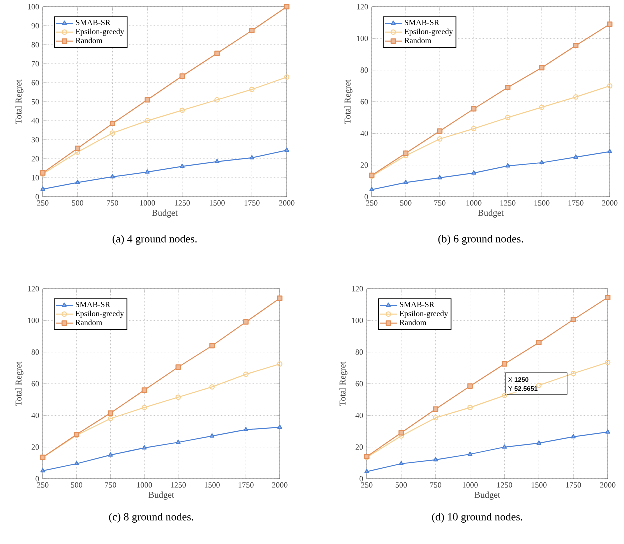 The image size is (624, 544). What do you see at coordinates (154, 240) in the screenshot?
I see `text: (a) 4 ground nodes.` at bounding box center [154, 240].